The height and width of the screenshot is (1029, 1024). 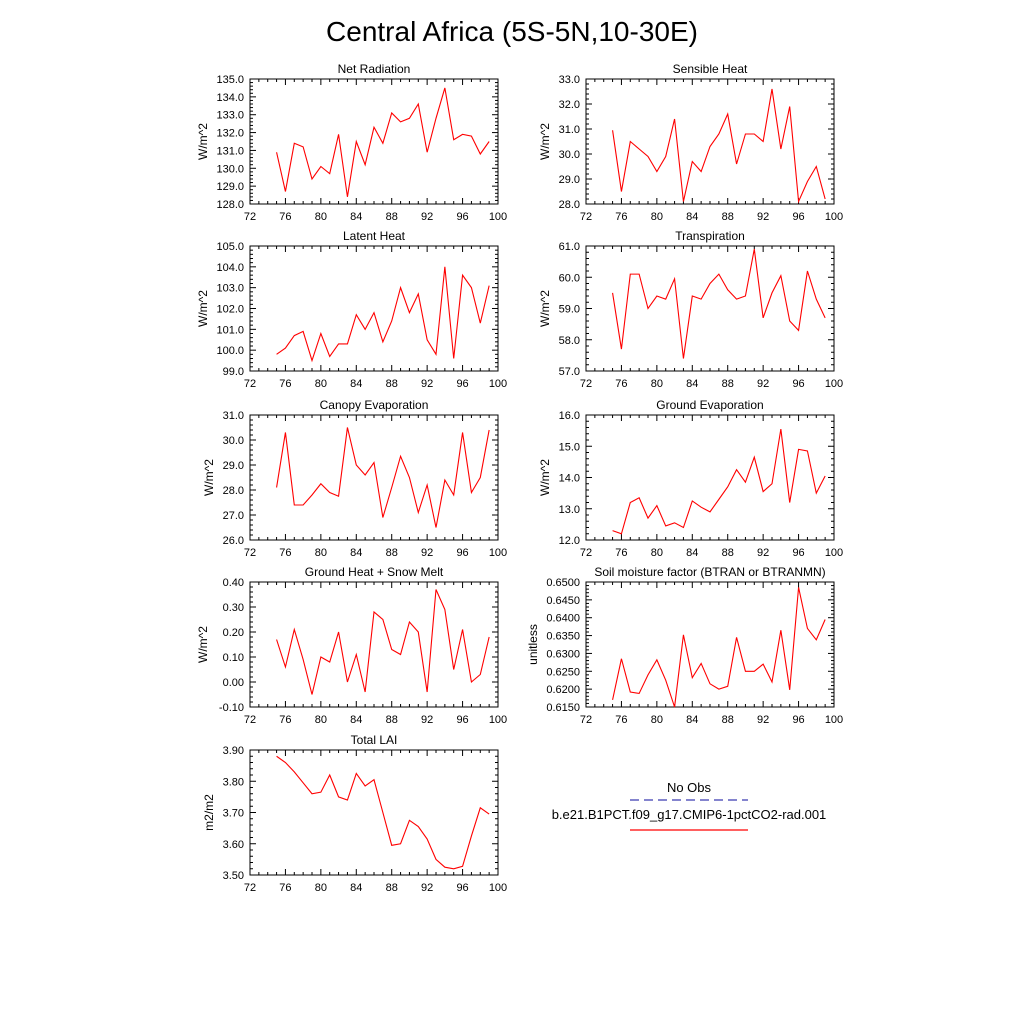 I want to click on y-tick-label: -0.10, so click(x=231, y=708).